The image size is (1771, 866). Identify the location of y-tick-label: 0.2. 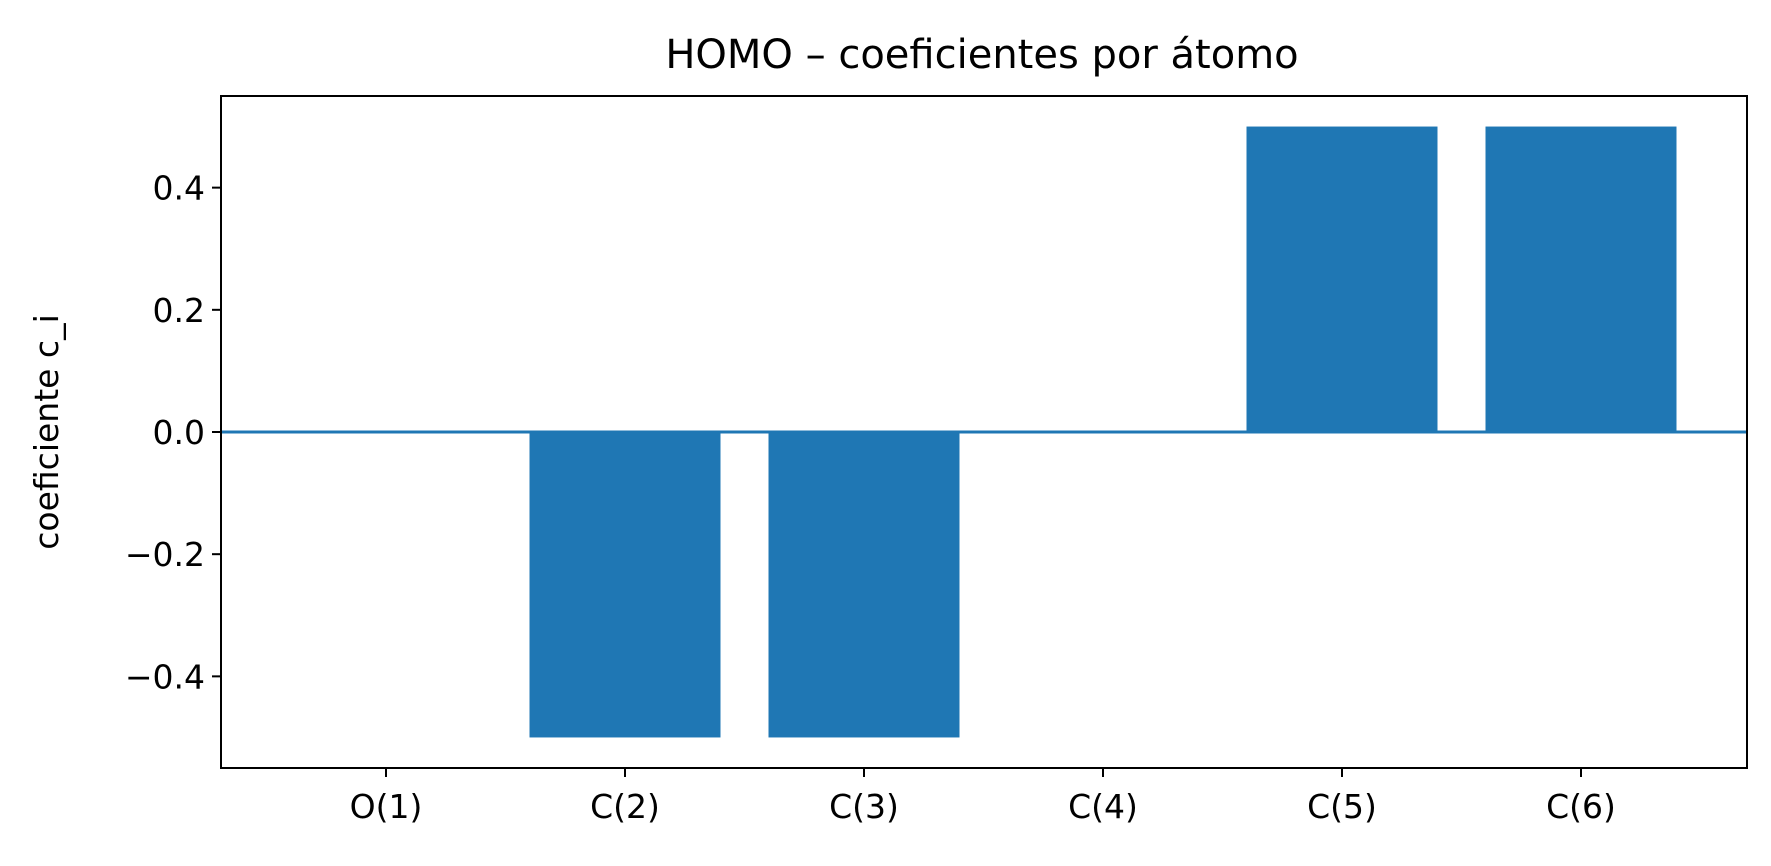
(179, 310).